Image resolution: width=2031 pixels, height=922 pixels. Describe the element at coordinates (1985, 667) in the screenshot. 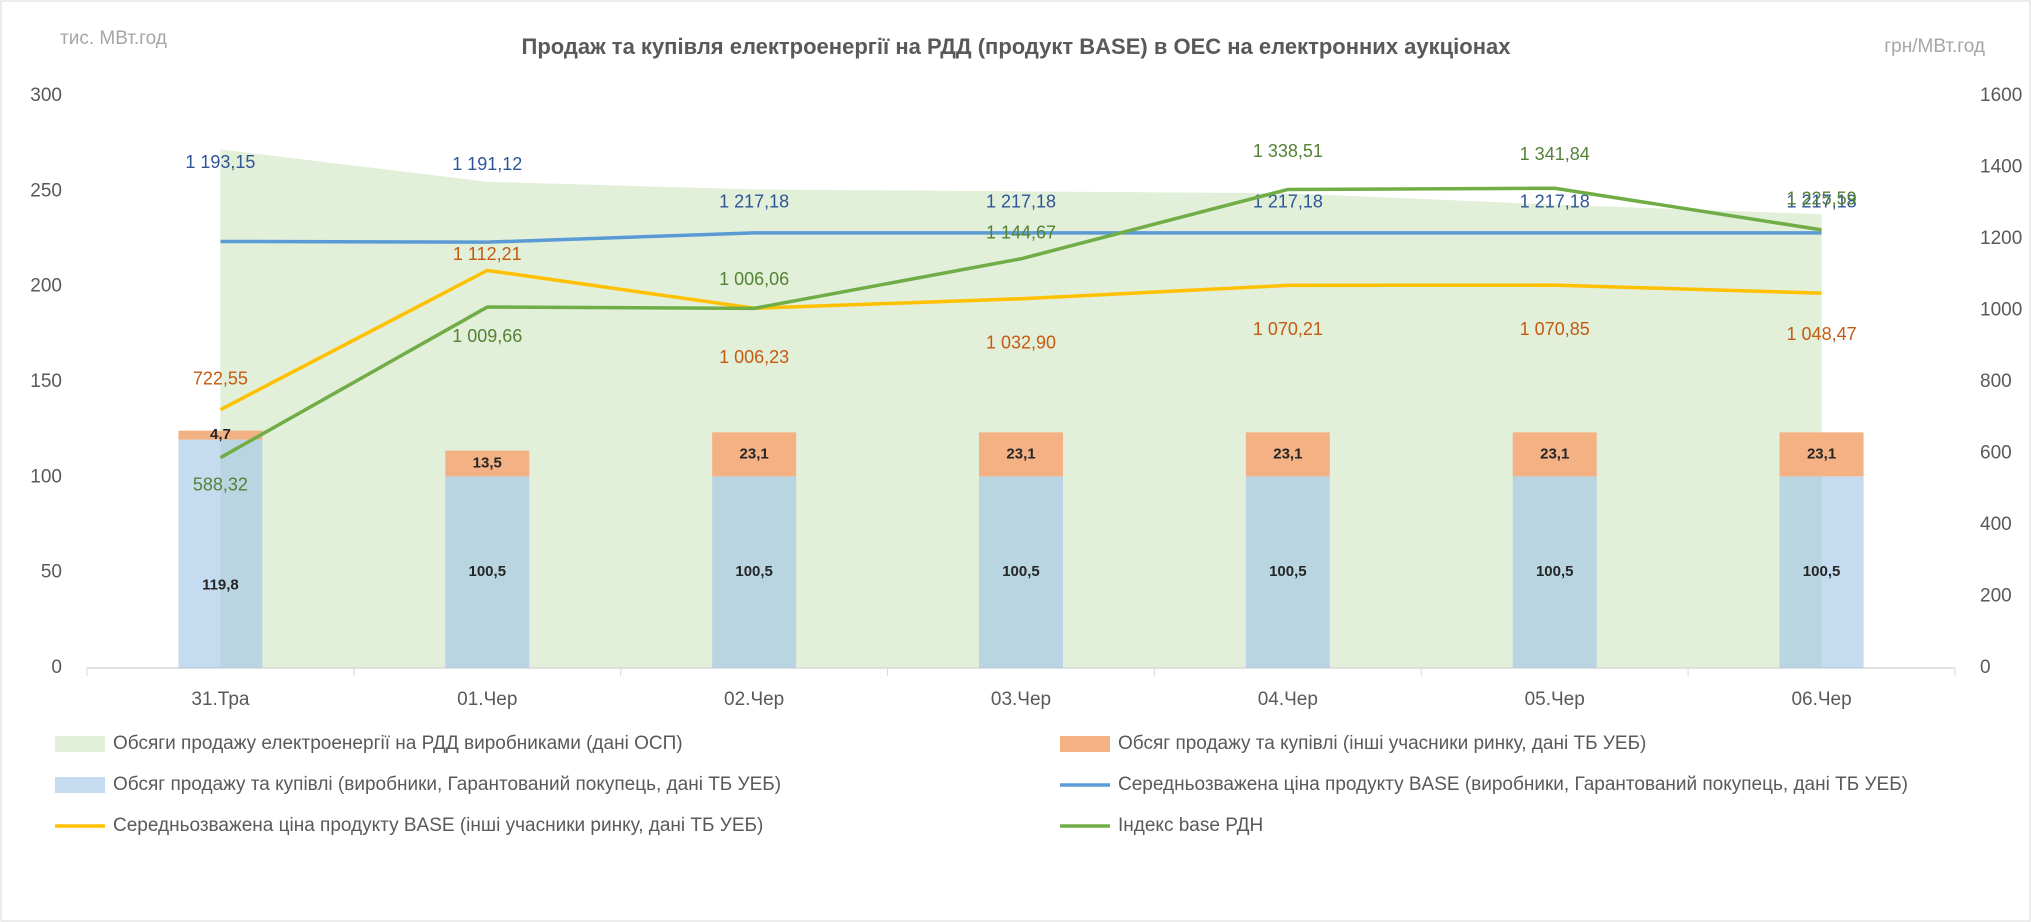

I see `y2-tick-label: 0` at that location.